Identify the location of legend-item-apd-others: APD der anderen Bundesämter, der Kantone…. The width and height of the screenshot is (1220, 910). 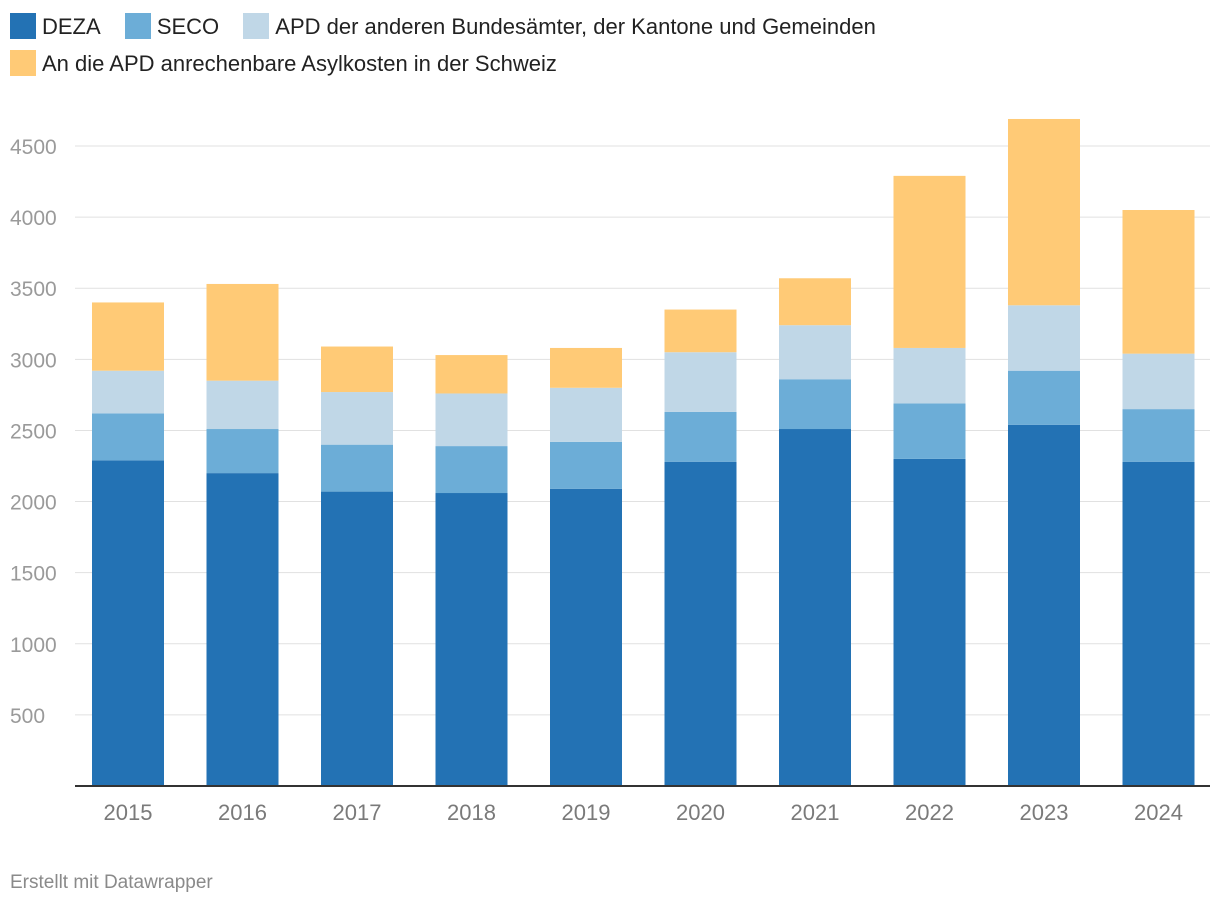
(559, 26).